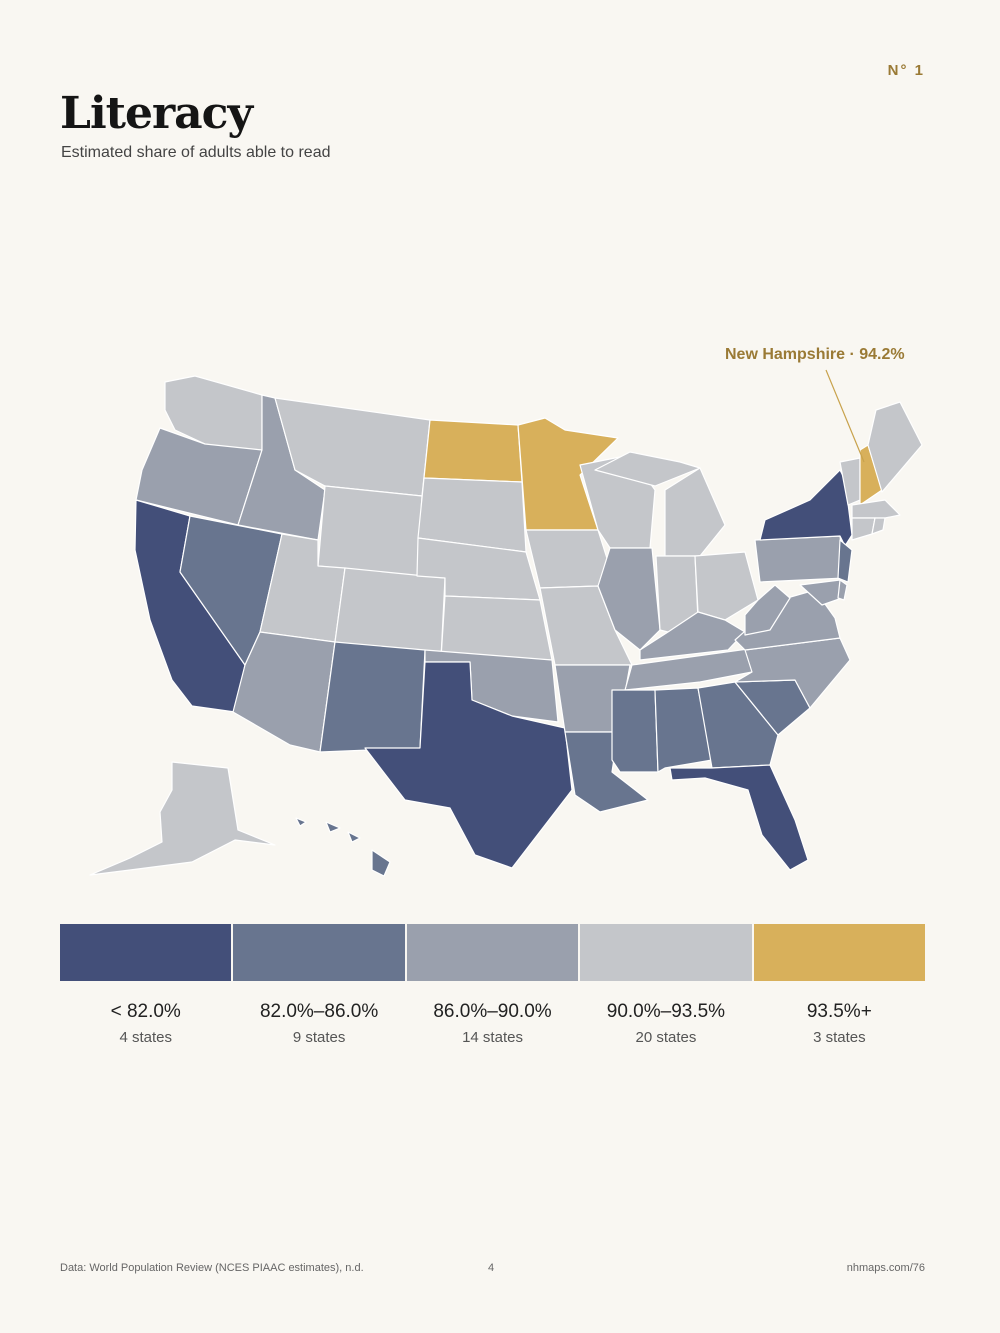 This screenshot has height=1333, width=1000. I want to click on legend-item: 86.0%–90.0% 14 states, so click(492, 985).